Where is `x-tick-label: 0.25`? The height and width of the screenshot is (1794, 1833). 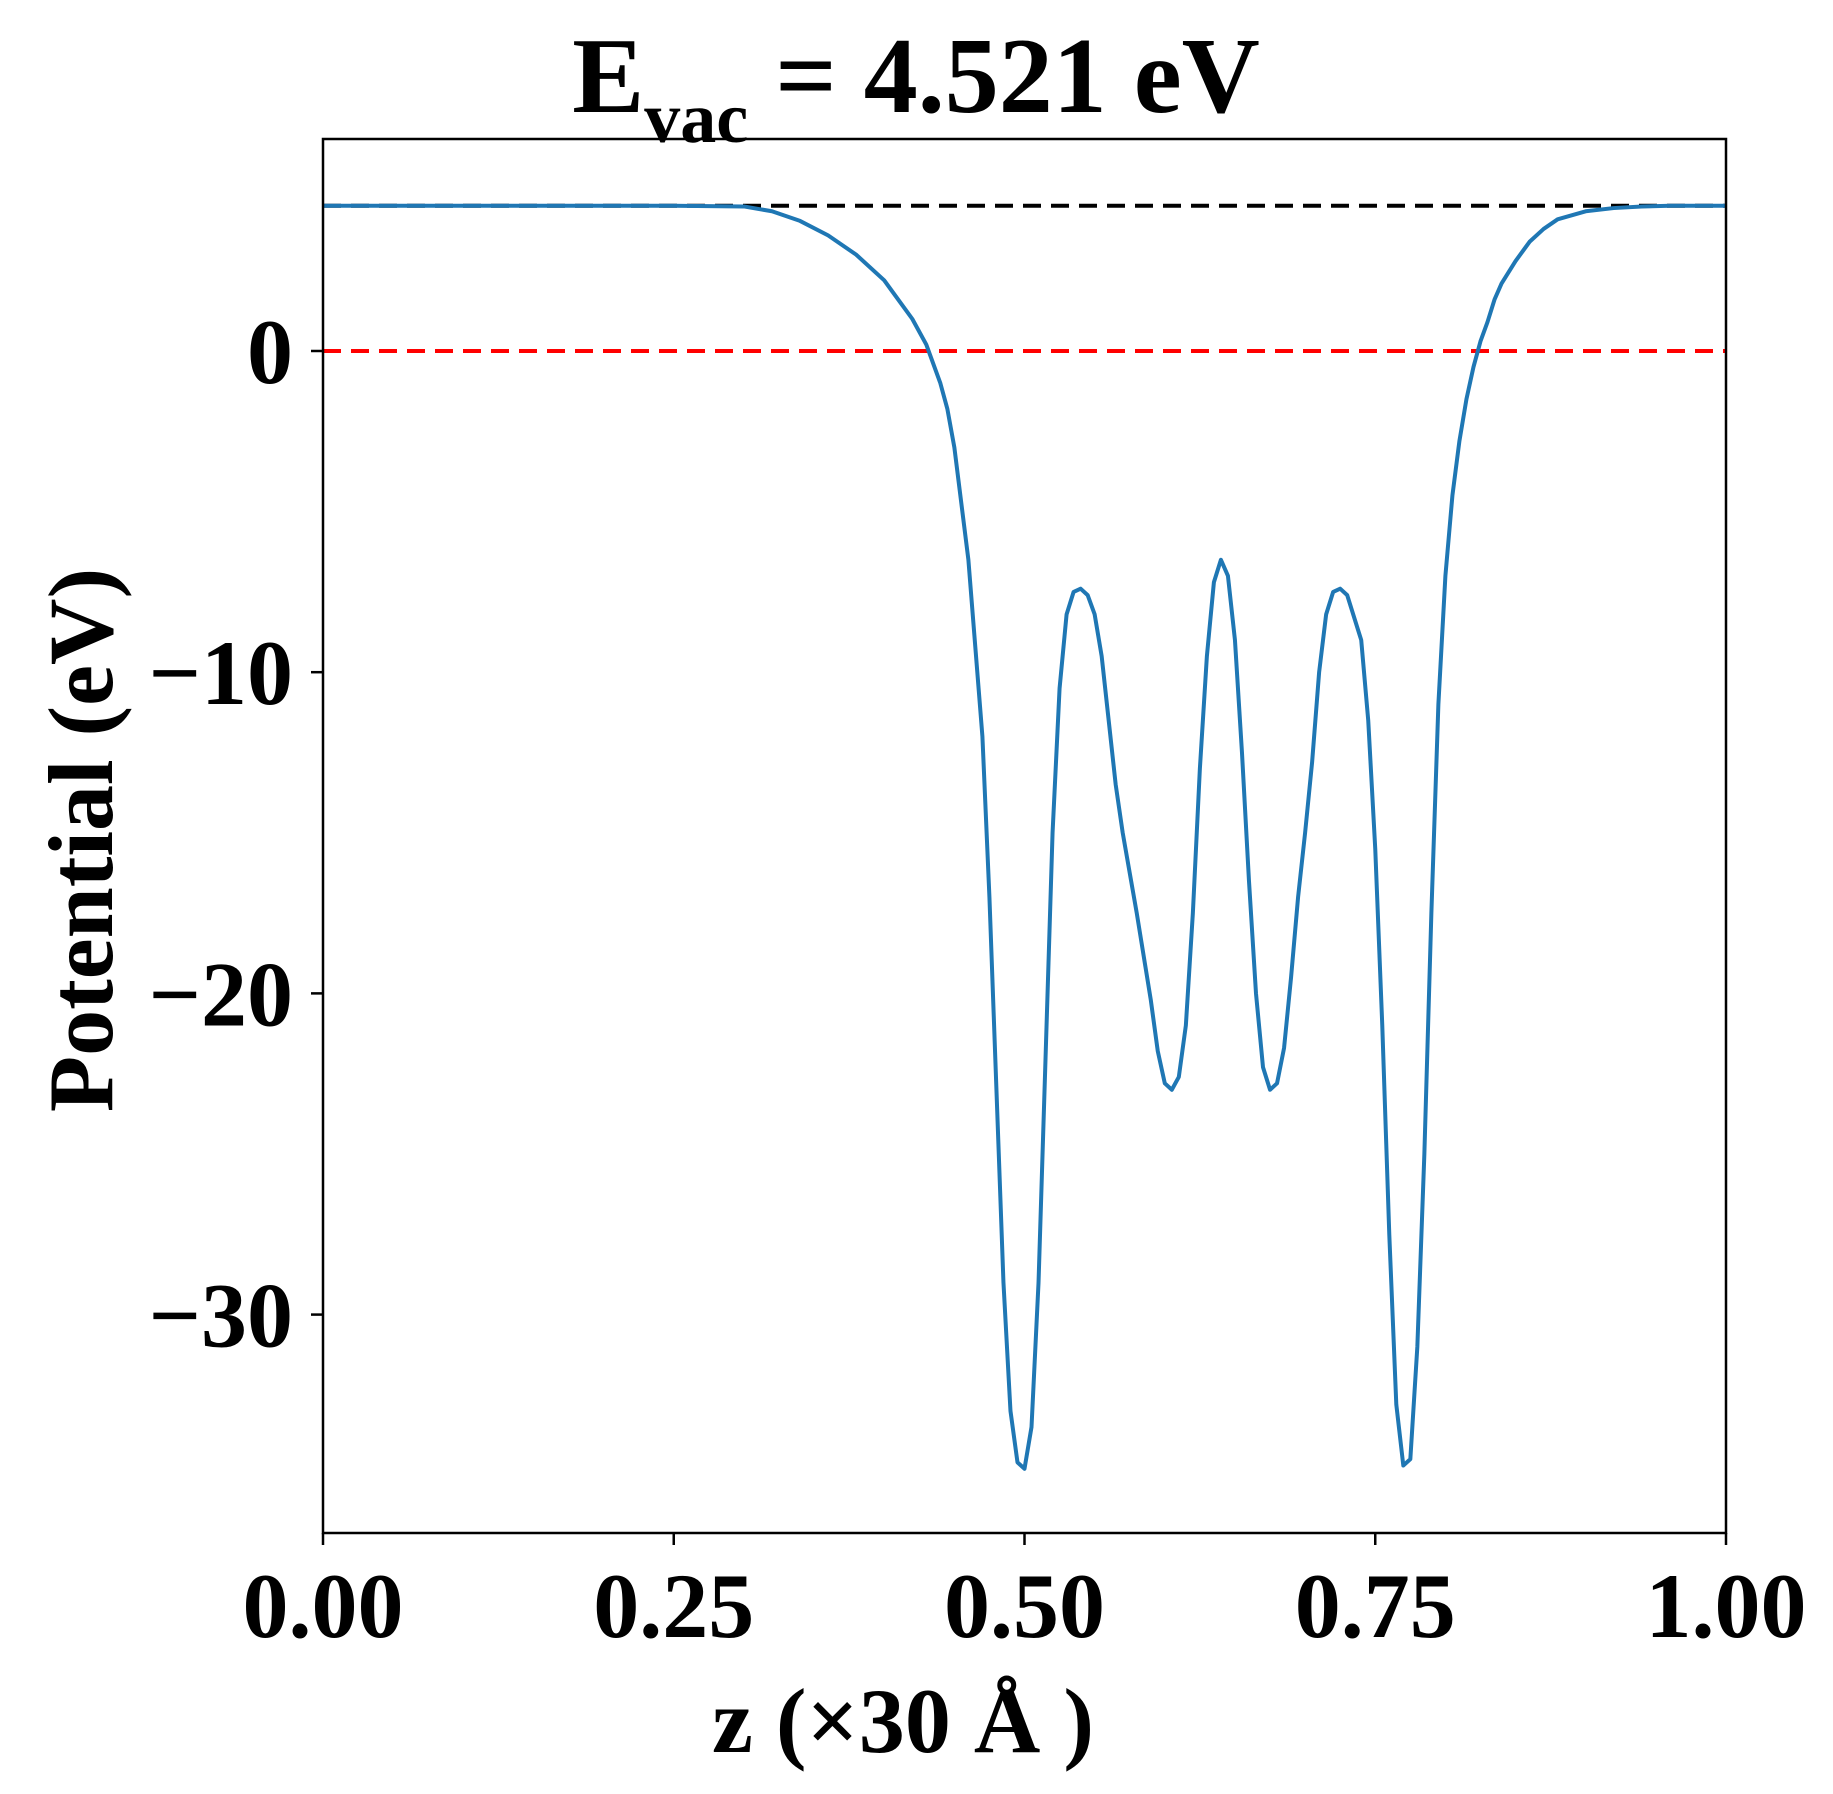 x-tick-label: 0.25 is located at coordinates (673, 1606).